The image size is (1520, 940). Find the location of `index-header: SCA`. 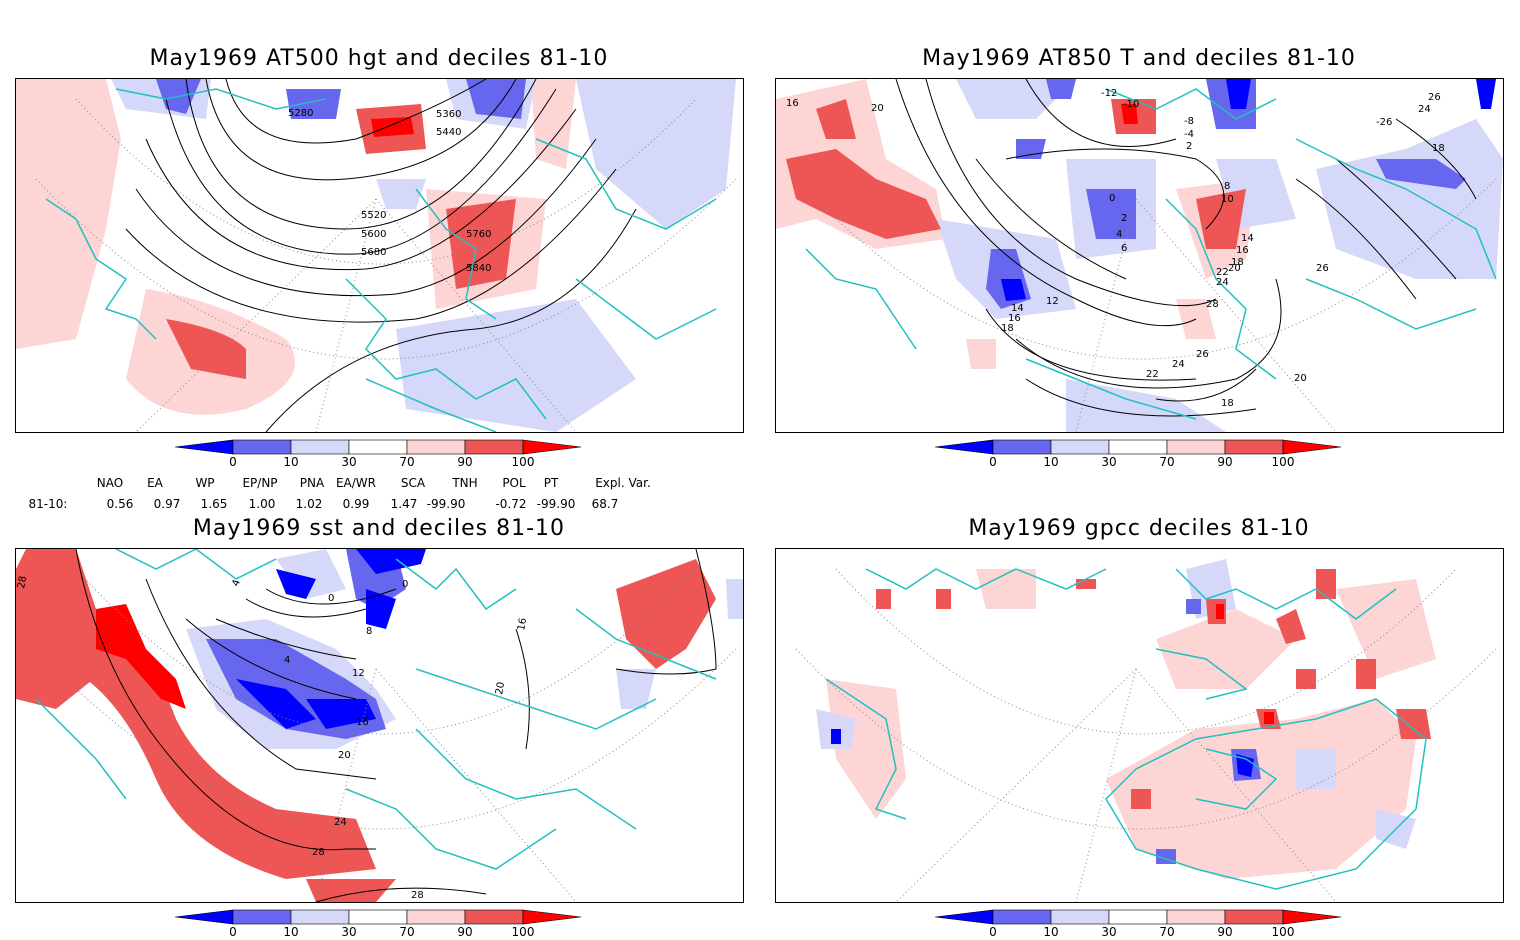

index-header: SCA is located at coordinates (413, 483).